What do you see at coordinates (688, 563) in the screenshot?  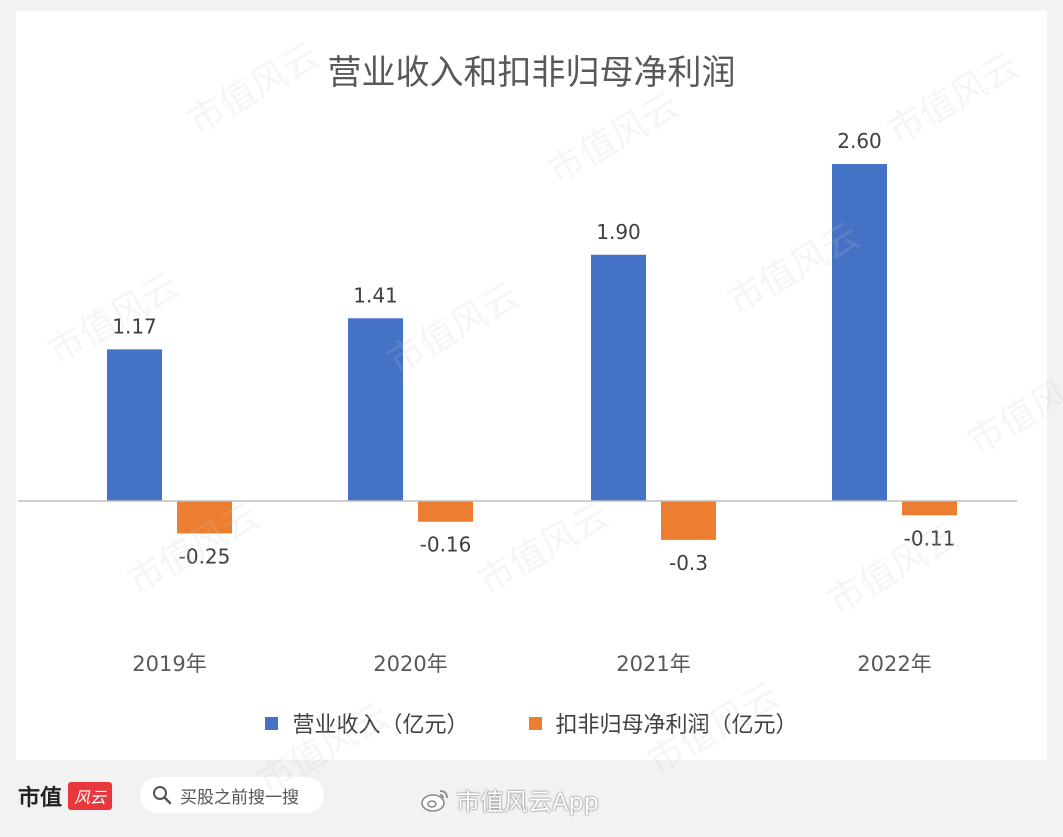 I see `data-label-net-profit-2: -0.3` at bounding box center [688, 563].